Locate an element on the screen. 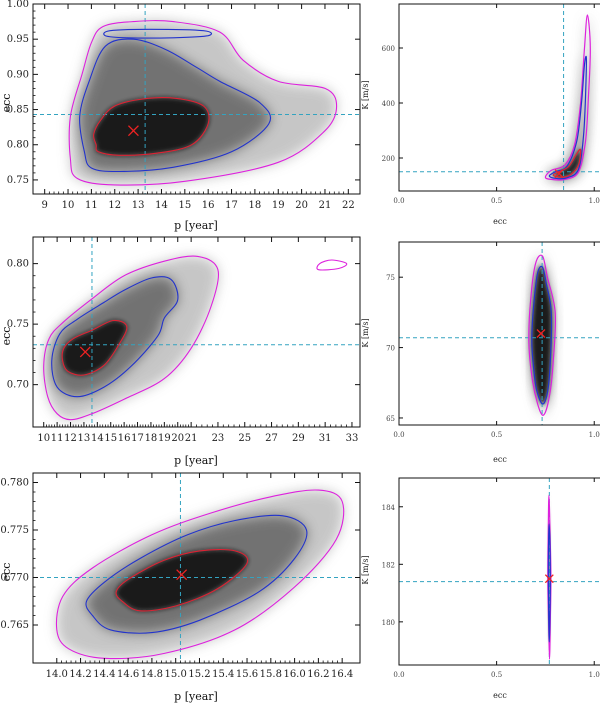 This screenshot has width=600, height=705. y-tick-label: 75 is located at coordinates (390, 278).